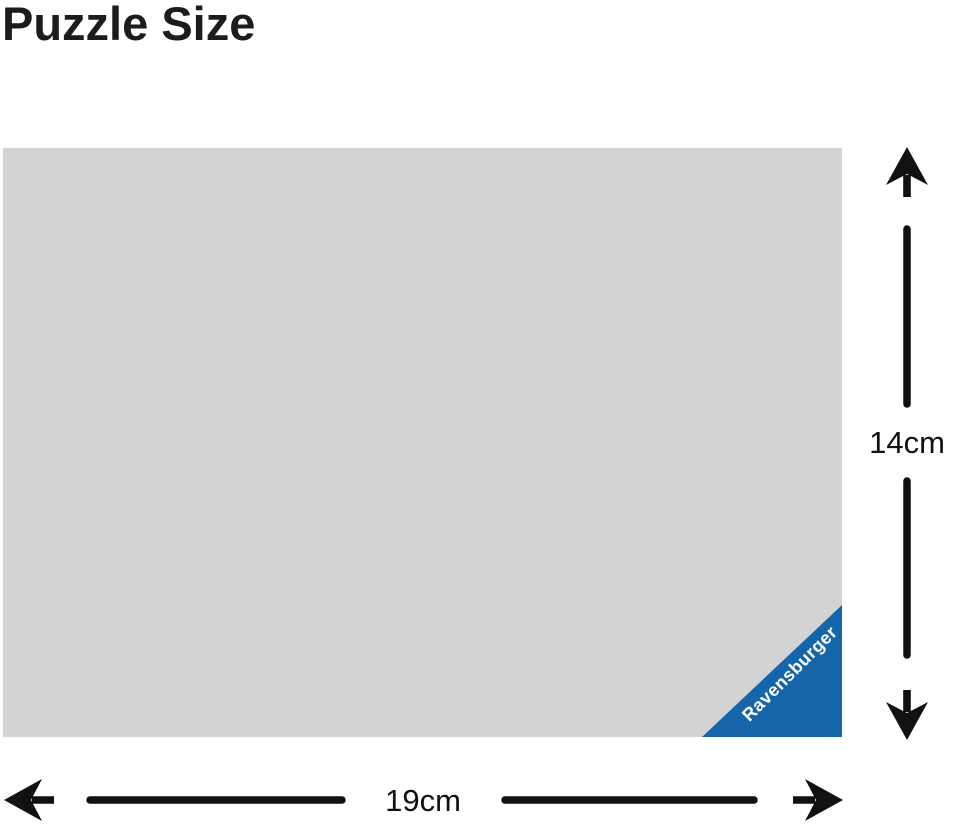 This screenshot has height=825, width=959. I want to click on arrow-down-icon, so click(907, 715).